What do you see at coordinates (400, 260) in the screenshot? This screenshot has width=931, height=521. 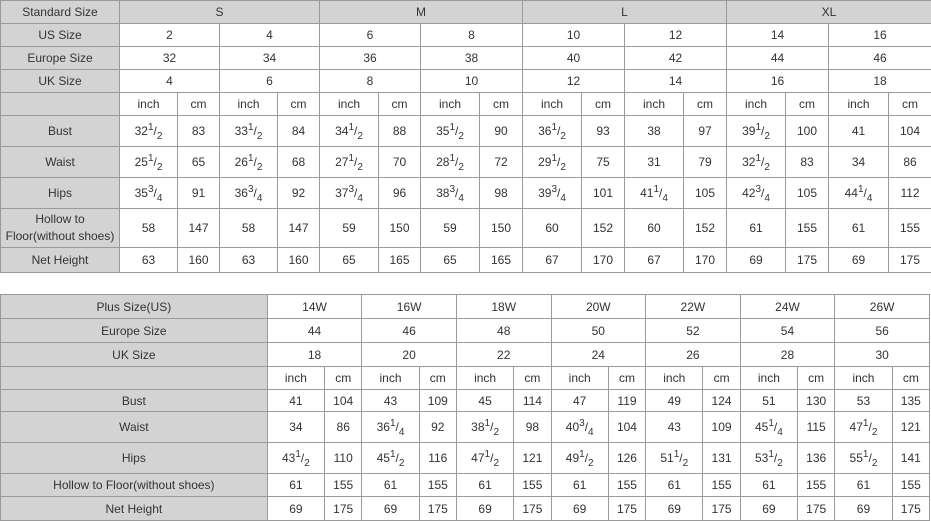 I see `cm-value-cell: 165` at bounding box center [400, 260].